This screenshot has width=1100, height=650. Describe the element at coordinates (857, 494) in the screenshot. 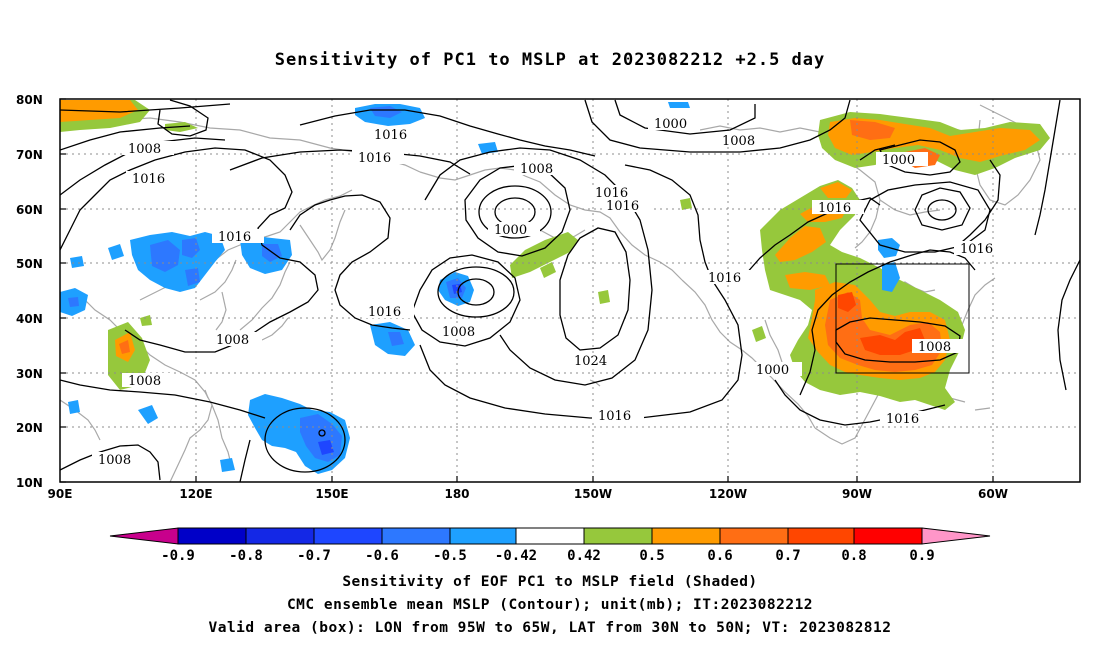

I see `lon-label: 90W` at that location.